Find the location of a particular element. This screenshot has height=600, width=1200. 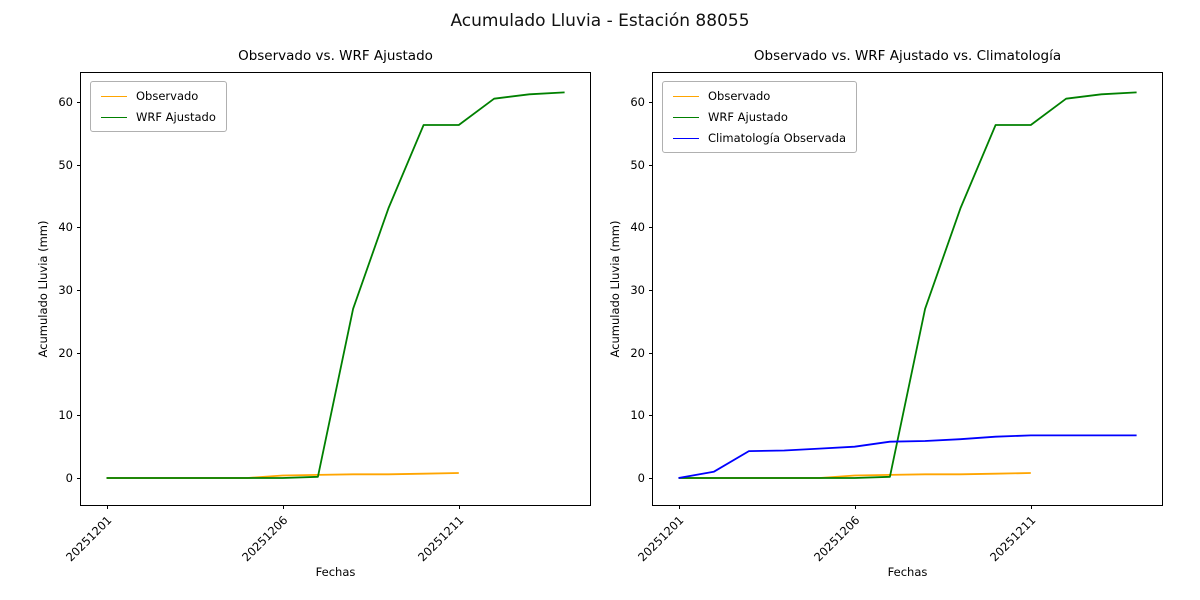

chart-title-left: Observado vs. WRF Ajustado is located at coordinates (335, 56).